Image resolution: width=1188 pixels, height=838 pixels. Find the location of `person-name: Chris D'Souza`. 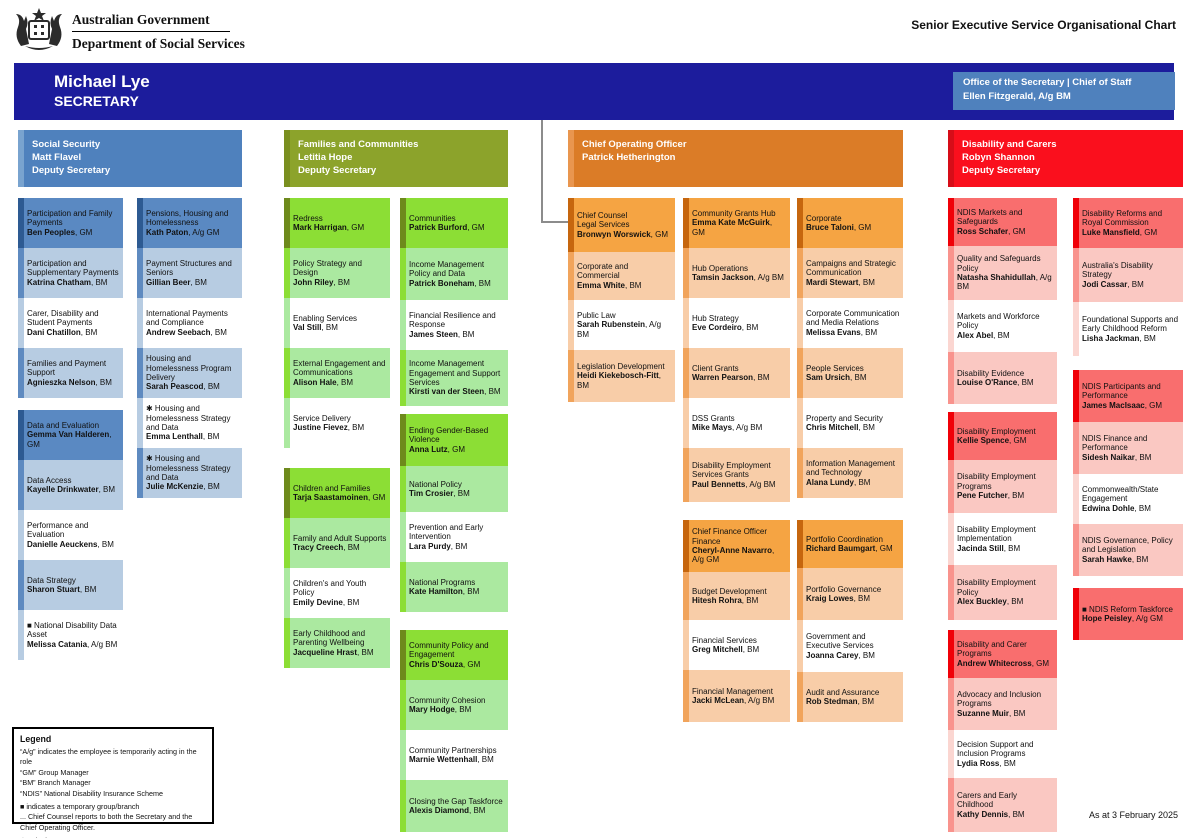

person-name: Chris D'Souza is located at coordinates (436, 664).